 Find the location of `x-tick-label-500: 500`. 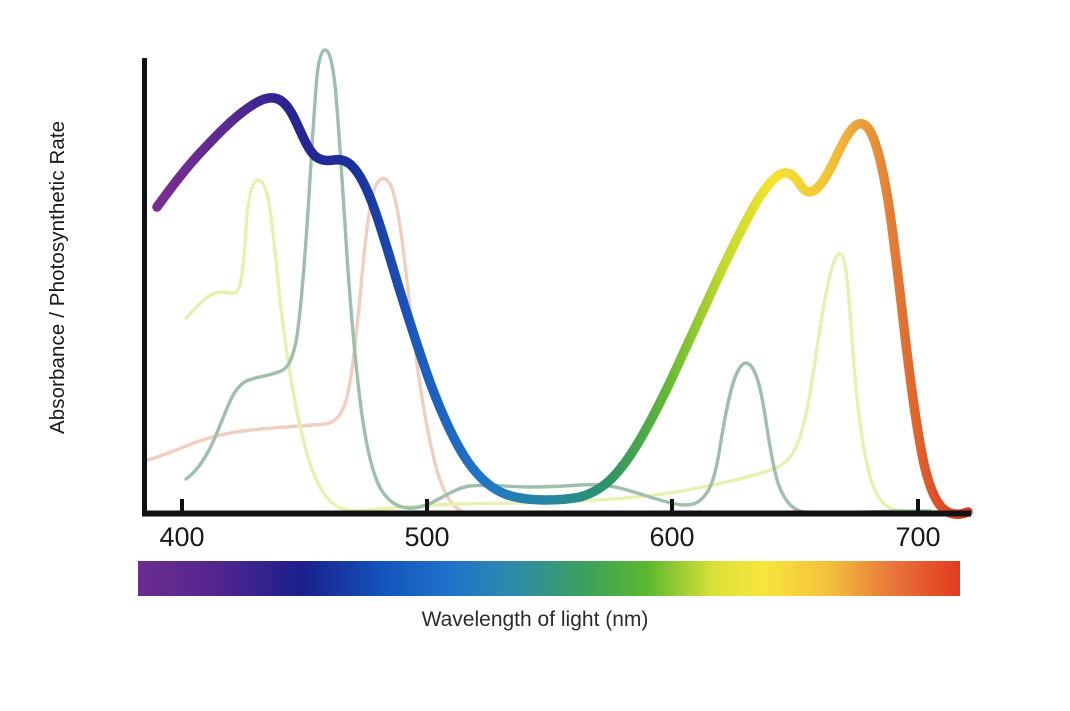

x-tick-label-500: 500 is located at coordinates (427, 537).